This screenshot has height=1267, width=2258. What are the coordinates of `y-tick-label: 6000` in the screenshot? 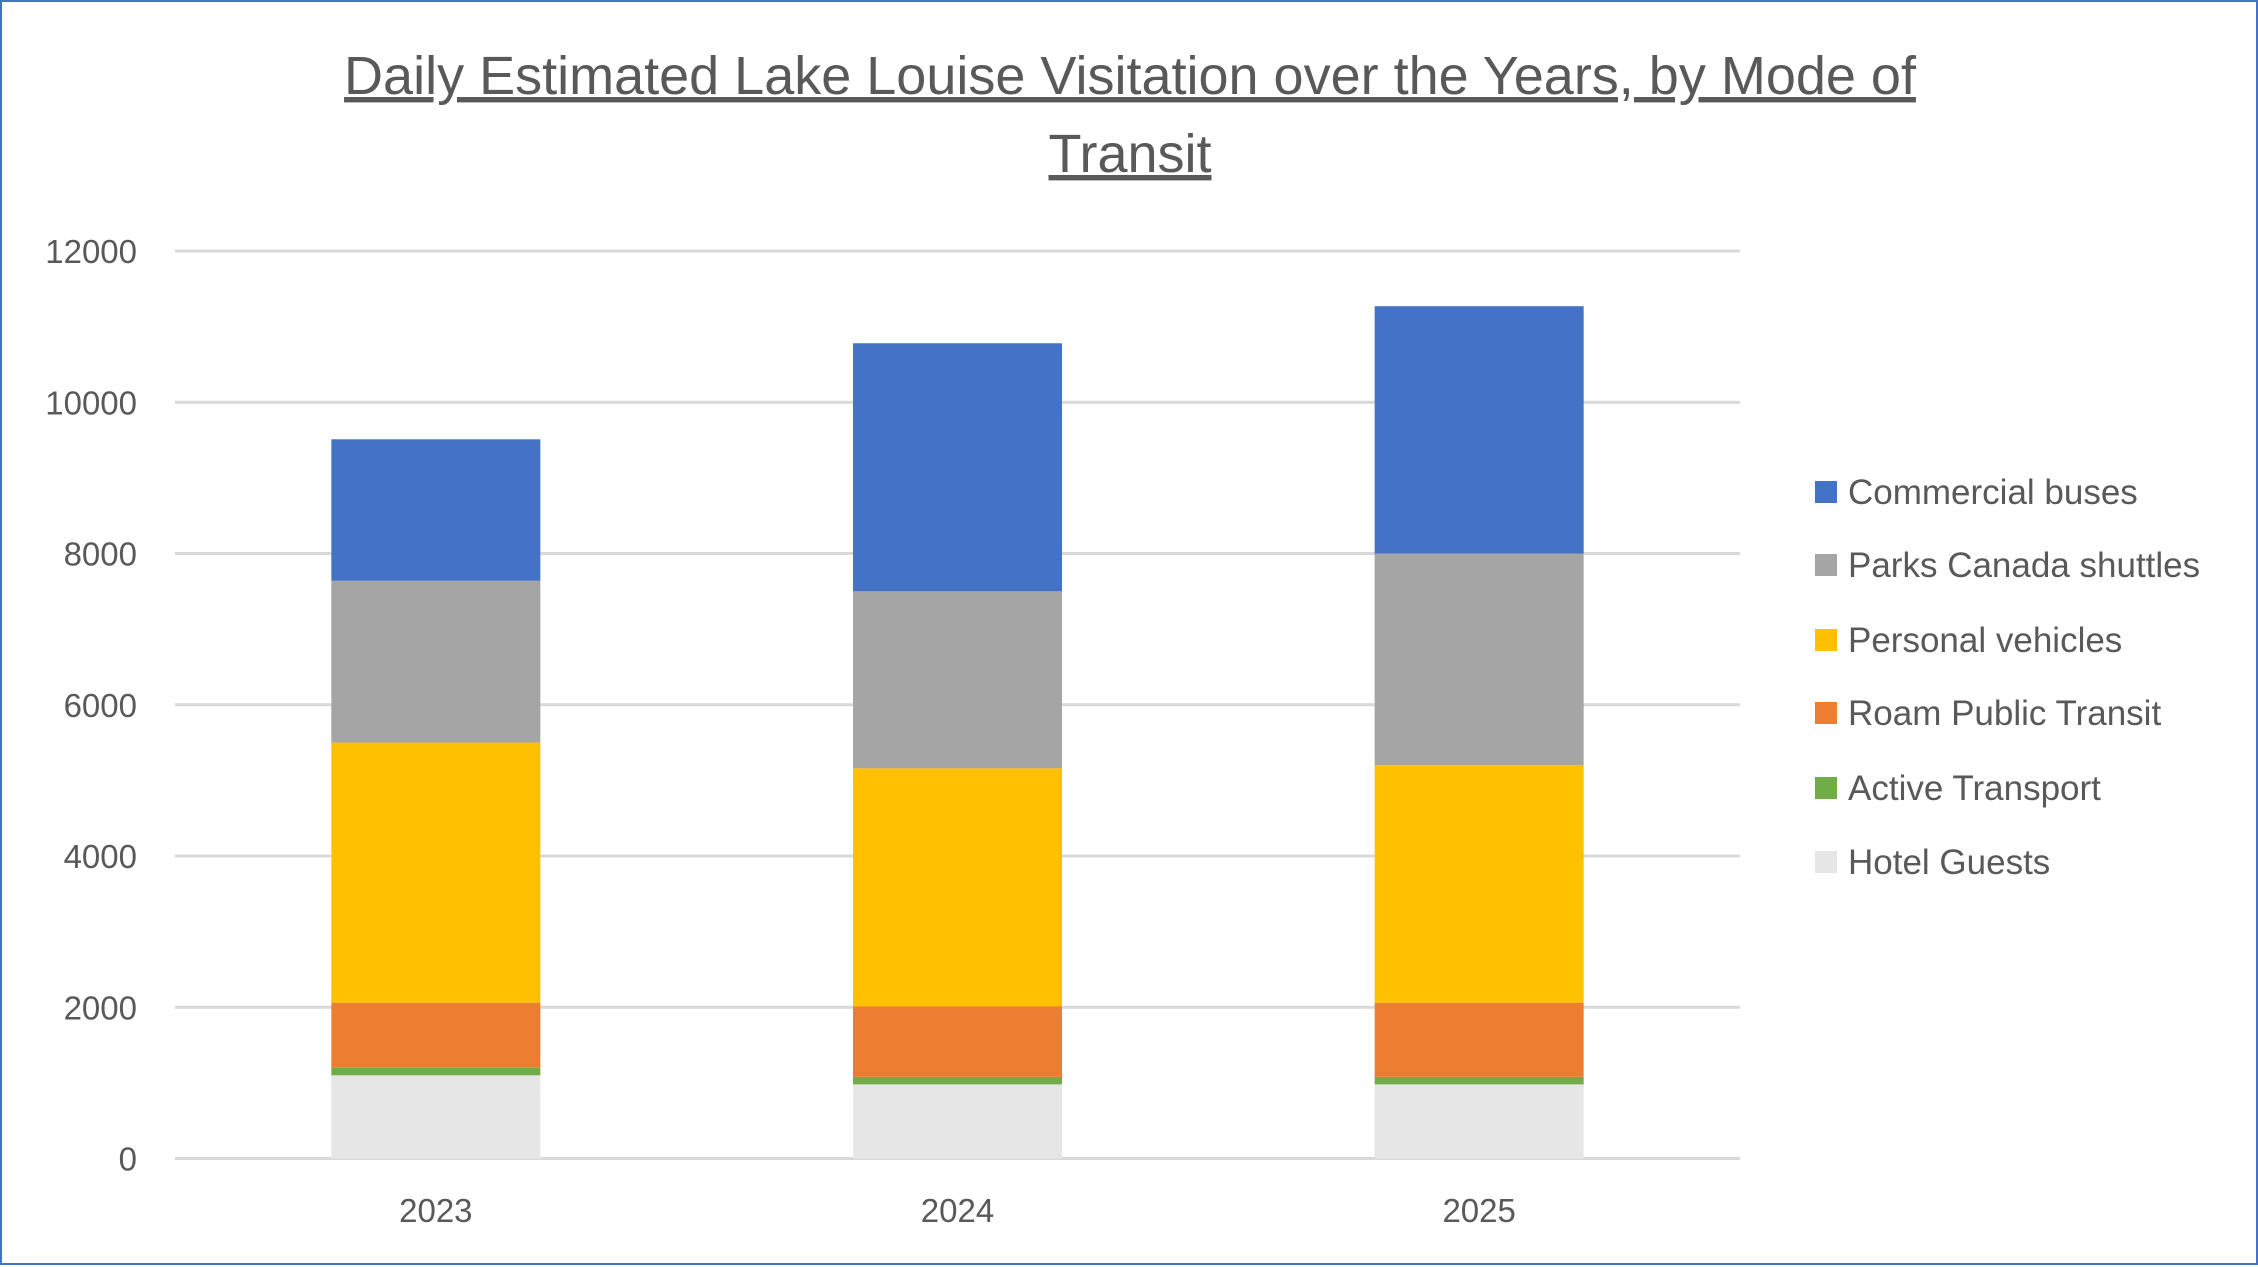 It's located at (100, 705).